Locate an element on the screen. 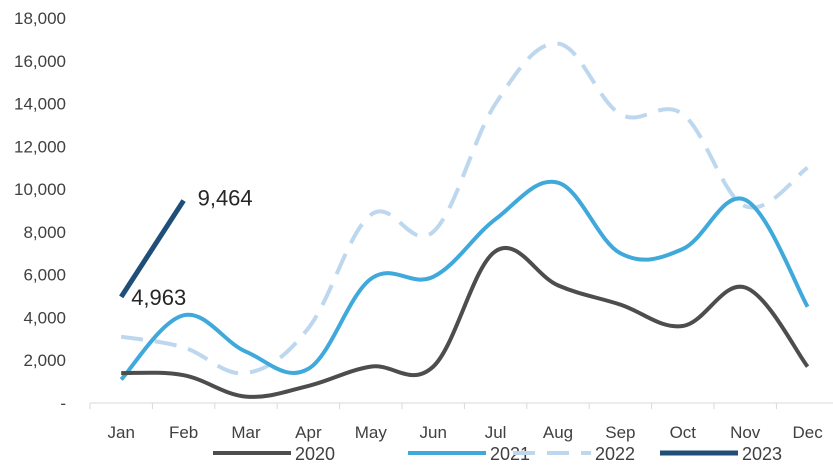 The width and height of the screenshot is (833, 465). x-tick-label: Sep is located at coordinates (620, 432).